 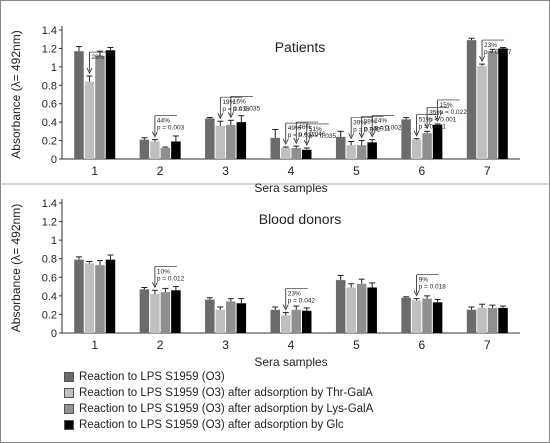 What do you see at coordinates (380, 121) in the screenshot?
I see `annotation-text: 24%` at bounding box center [380, 121].